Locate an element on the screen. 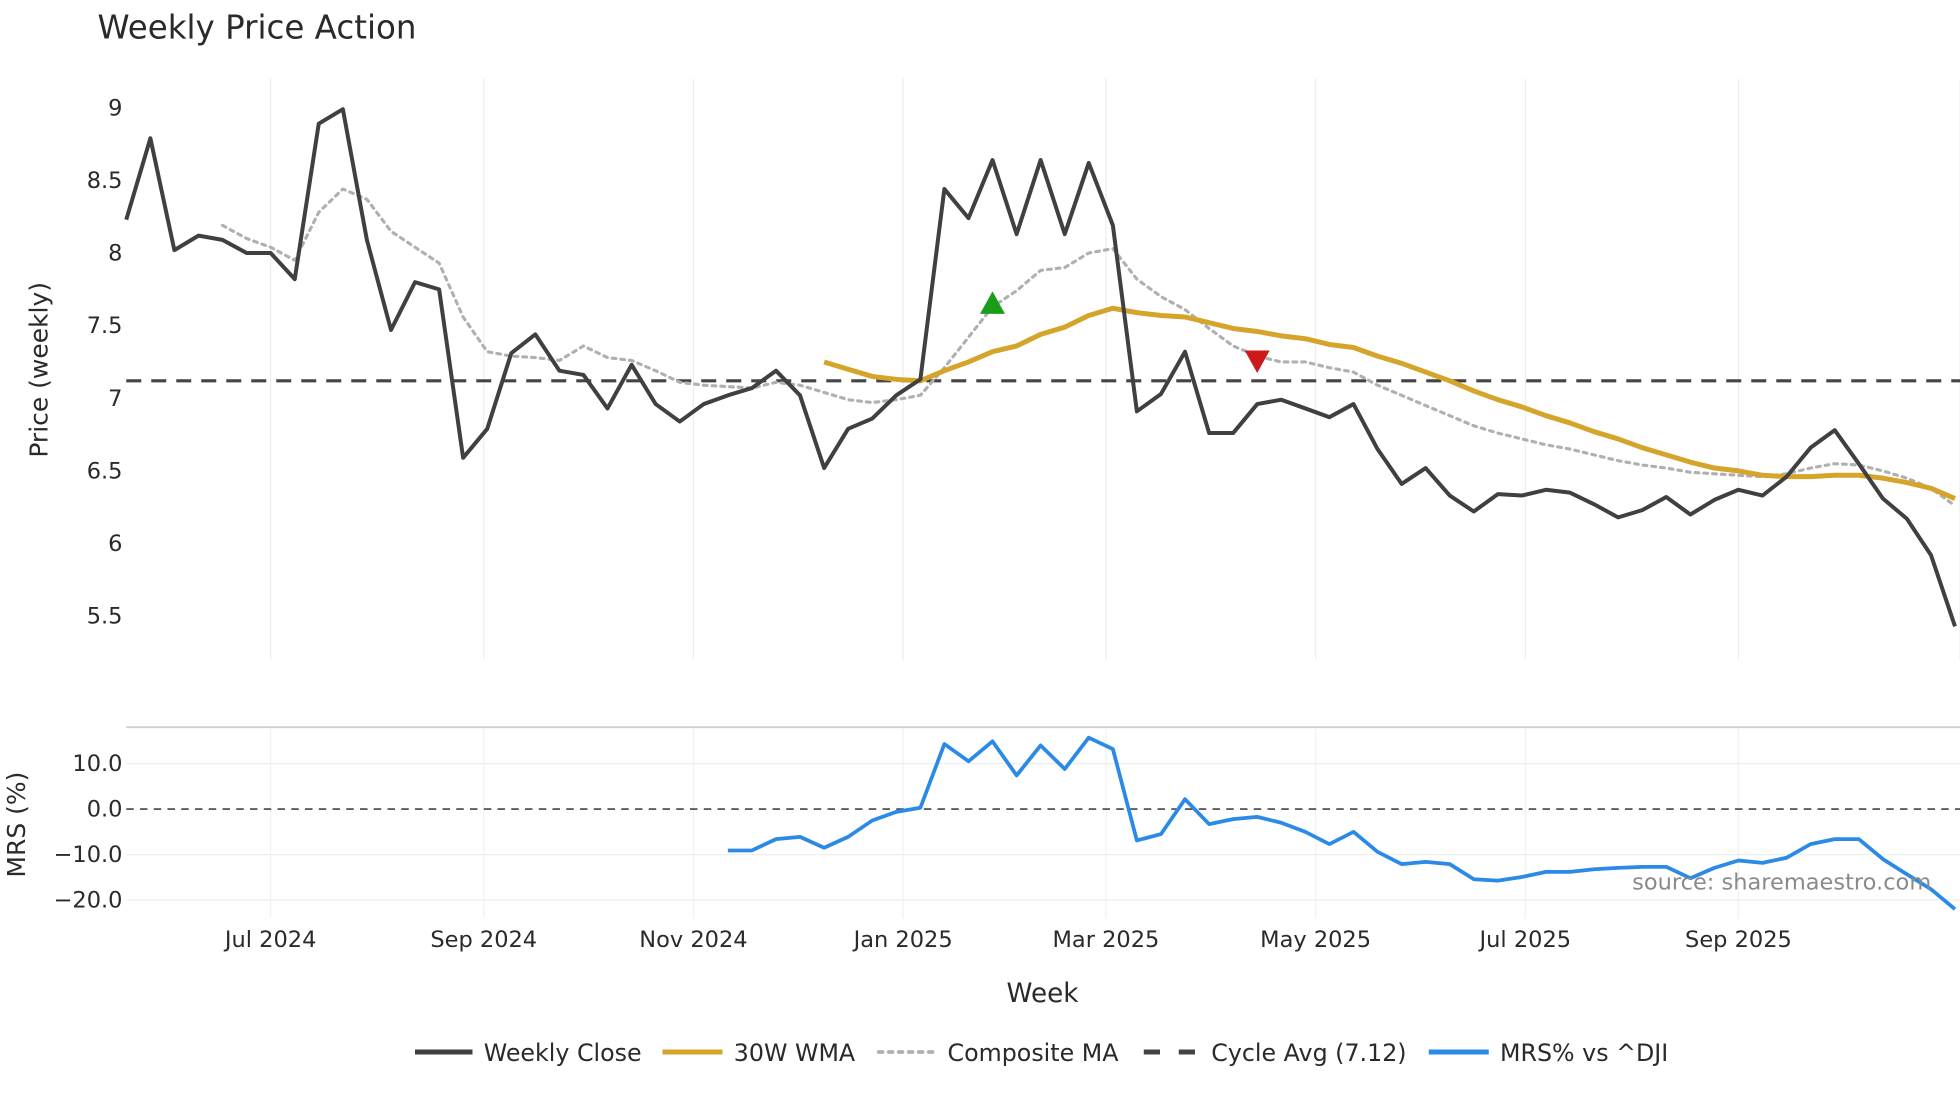 This screenshot has height=1102, width=1960. x-tick-label: Jul 2024 is located at coordinates (270, 940).